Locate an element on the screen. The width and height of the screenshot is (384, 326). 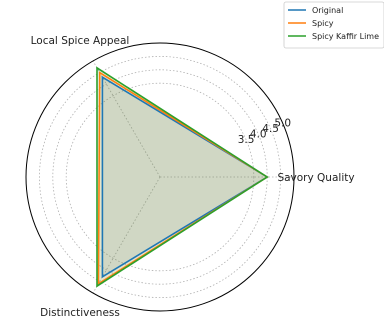
r-tick-label: 4.0 is located at coordinates (258, 134).